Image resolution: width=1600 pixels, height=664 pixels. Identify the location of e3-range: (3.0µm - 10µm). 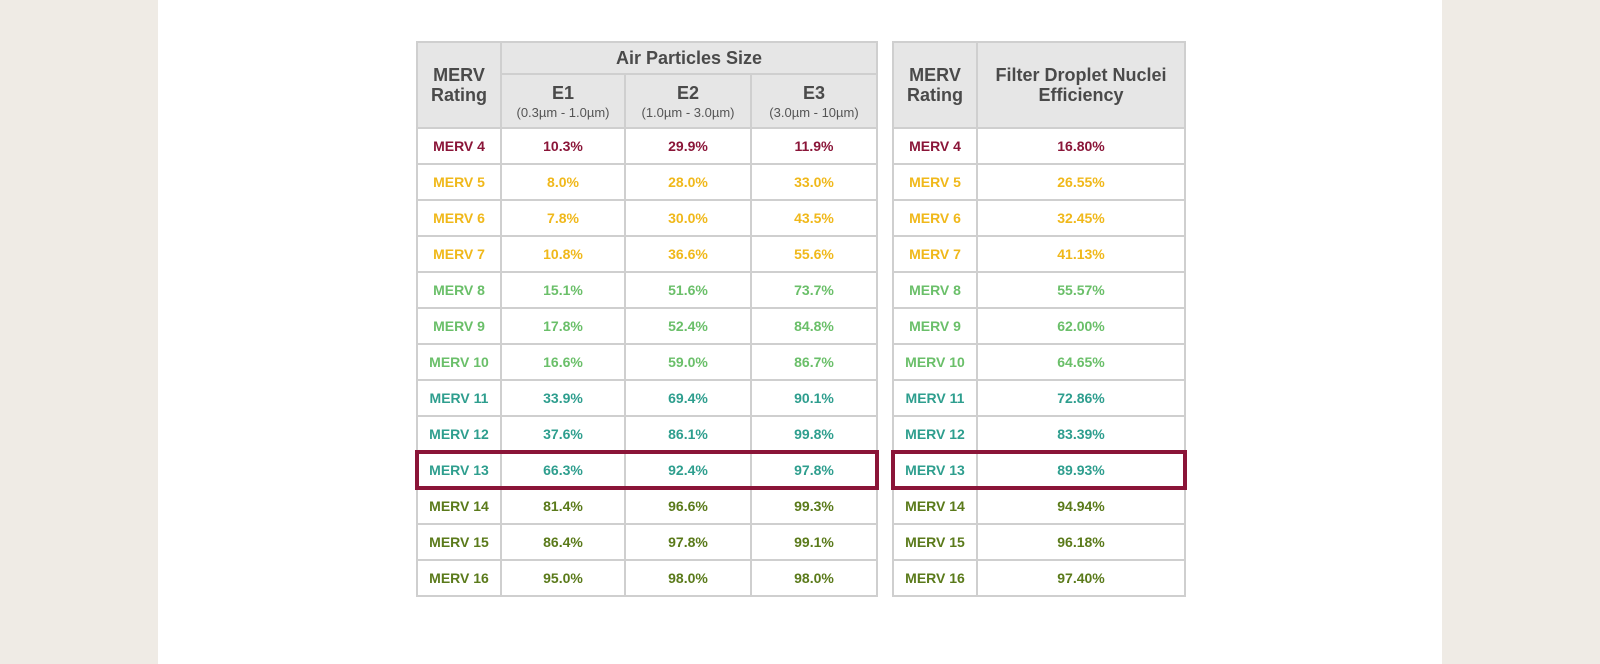
(814, 112).